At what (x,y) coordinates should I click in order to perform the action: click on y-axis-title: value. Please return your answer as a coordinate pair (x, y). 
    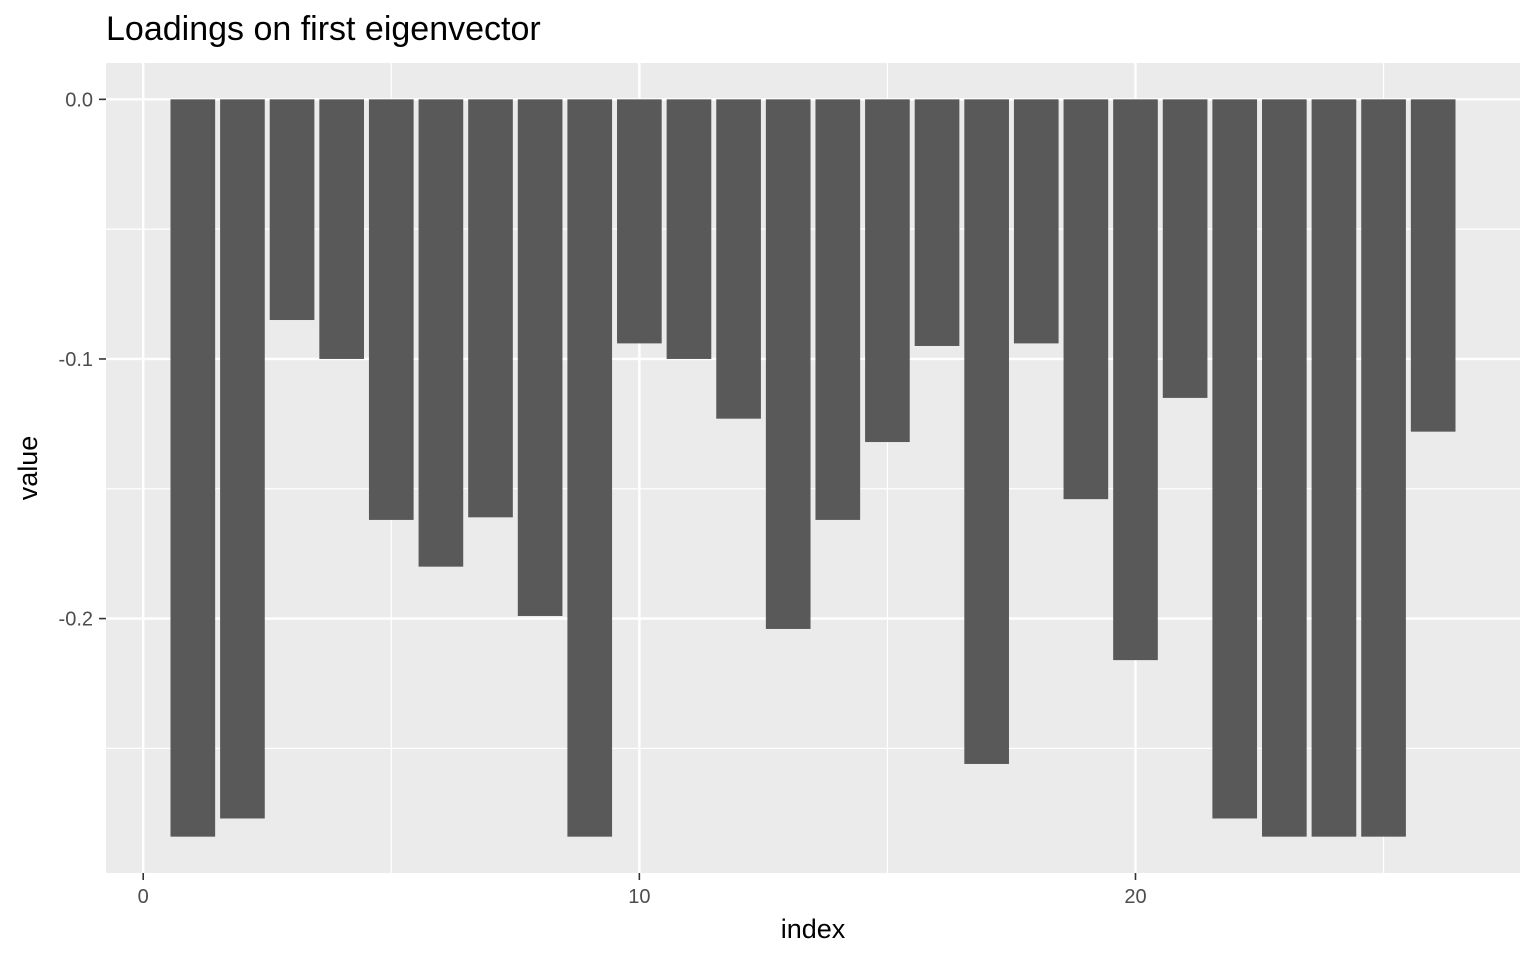
    Looking at the image, I should click on (28, 468).